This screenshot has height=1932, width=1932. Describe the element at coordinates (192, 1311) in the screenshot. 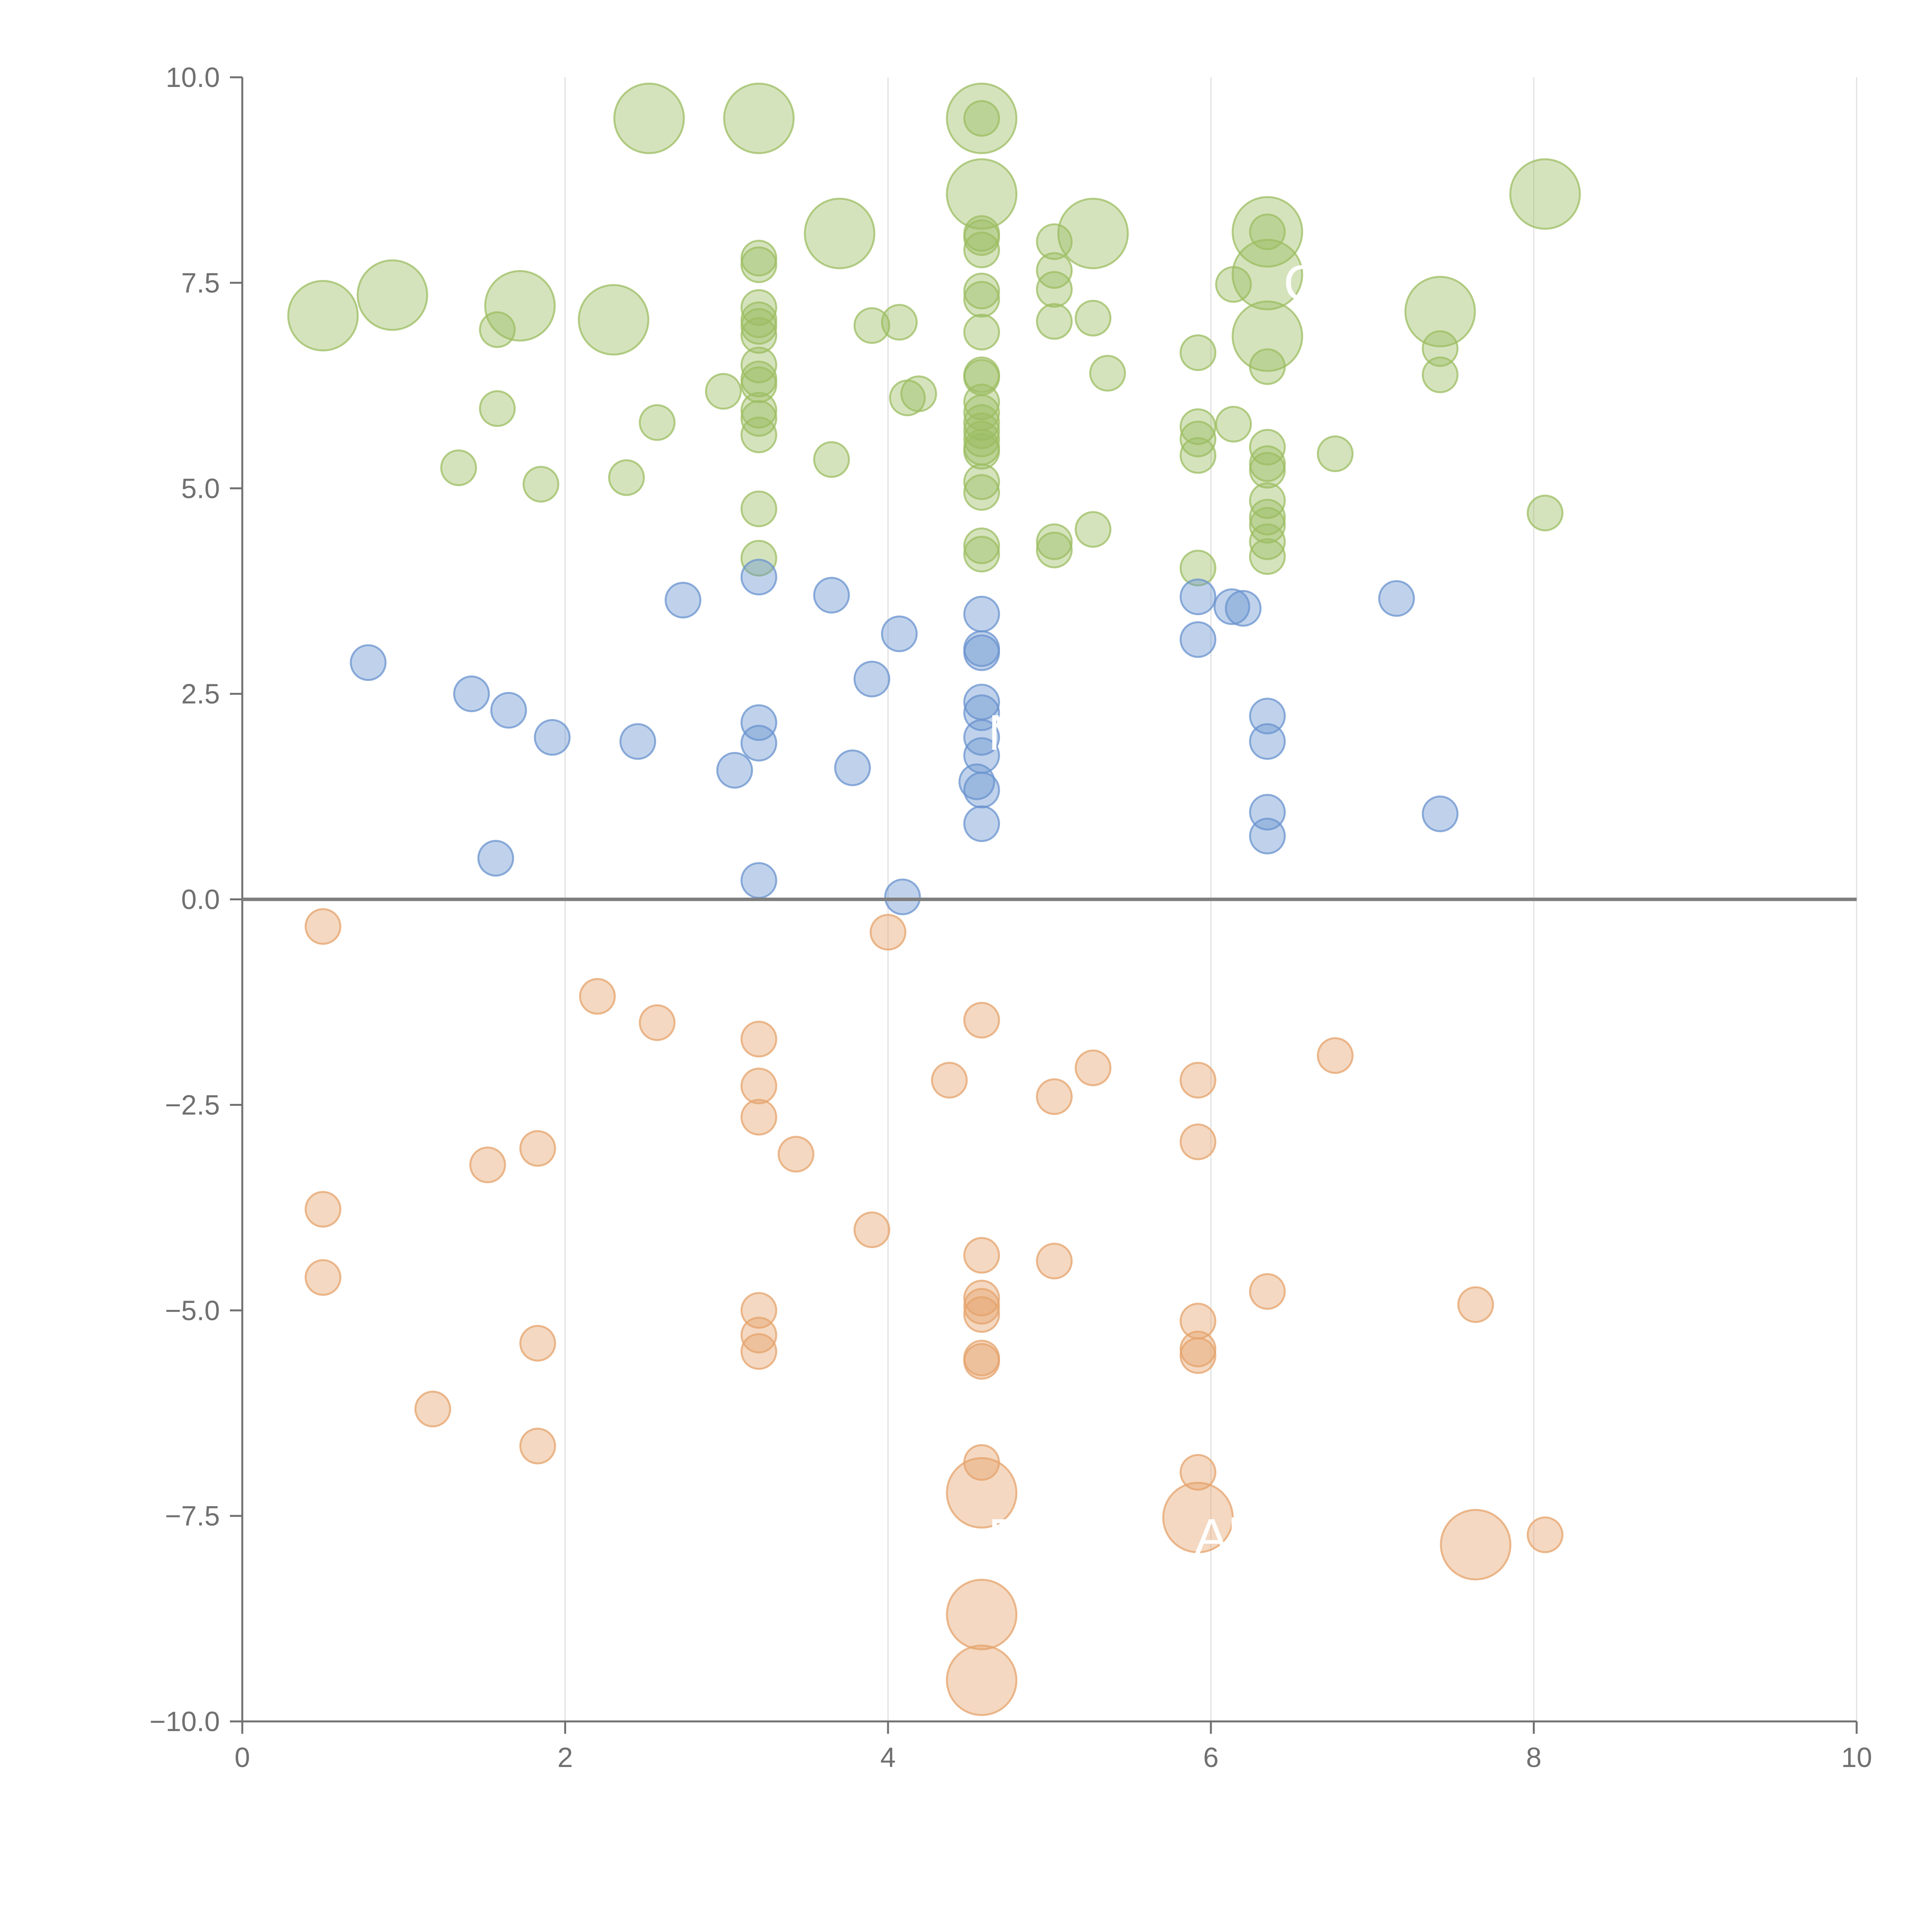

I see `y-tick-label: −5.0` at that location.